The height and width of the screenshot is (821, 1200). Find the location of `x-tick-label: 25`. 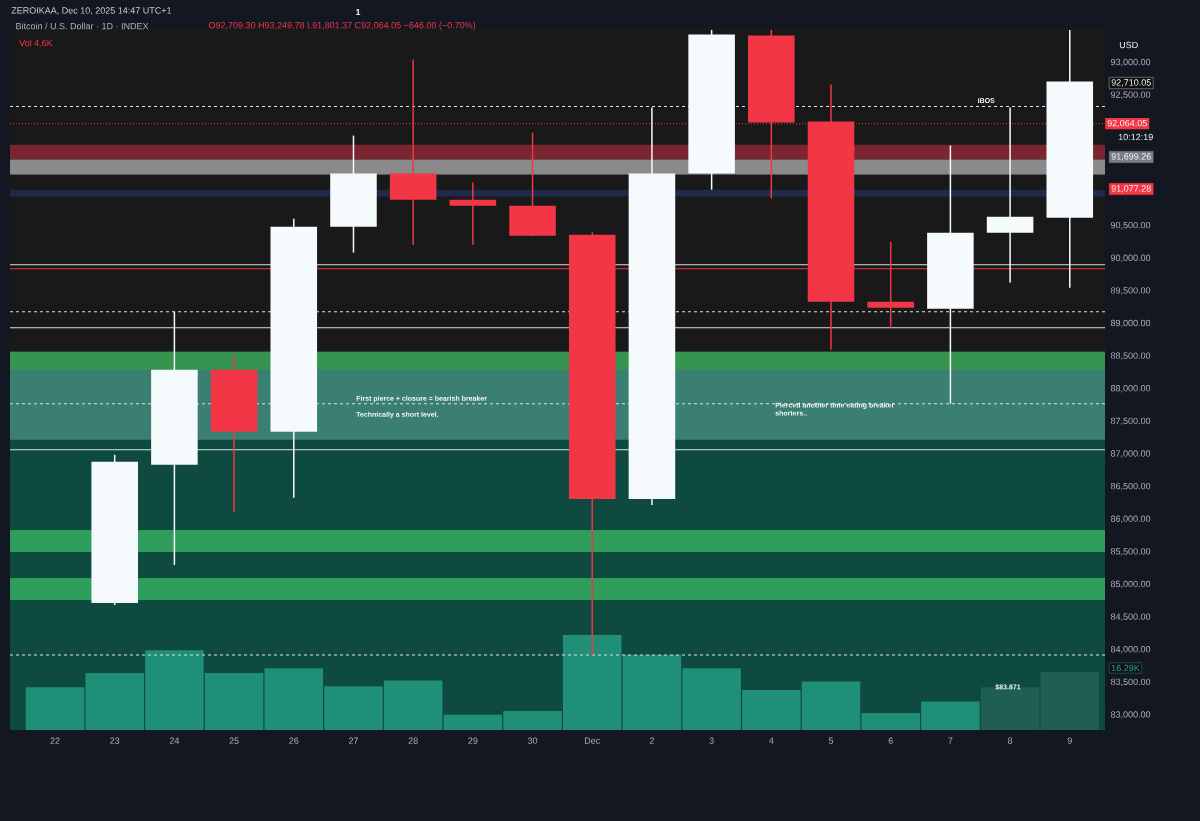

x-tick-label: 25 is located at coordinates (234, 740).